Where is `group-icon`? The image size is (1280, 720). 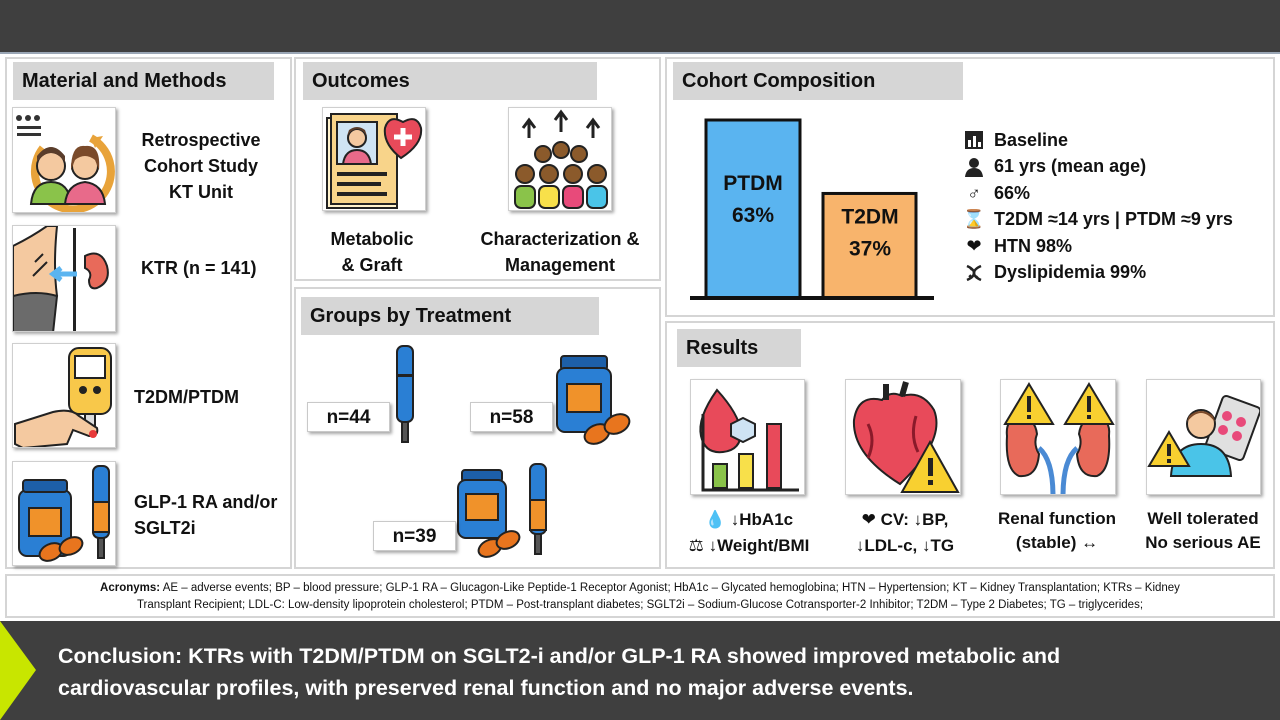 group-icon is located at coordinates (560, 159).